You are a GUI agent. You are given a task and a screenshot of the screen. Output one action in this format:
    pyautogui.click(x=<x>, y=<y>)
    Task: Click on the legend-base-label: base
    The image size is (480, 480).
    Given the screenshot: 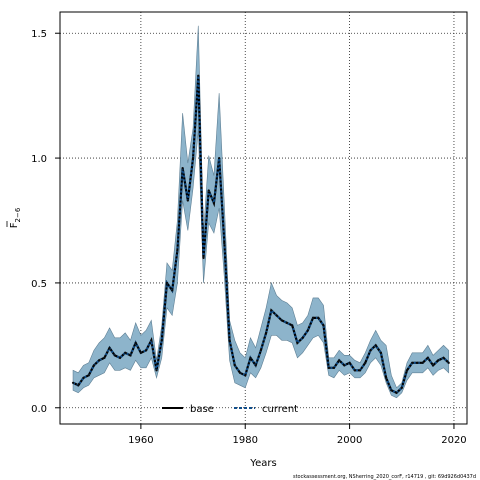 What is the action you would take?
    pyautogui.click(x=202, y=409)
    